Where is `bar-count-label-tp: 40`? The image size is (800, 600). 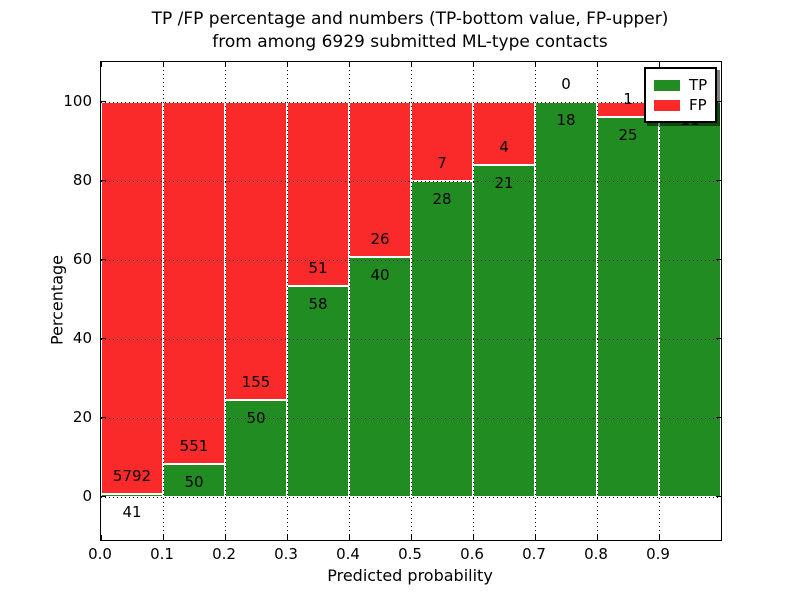 bar-count-label-tp: 40 is located at coordinates (380, 275).